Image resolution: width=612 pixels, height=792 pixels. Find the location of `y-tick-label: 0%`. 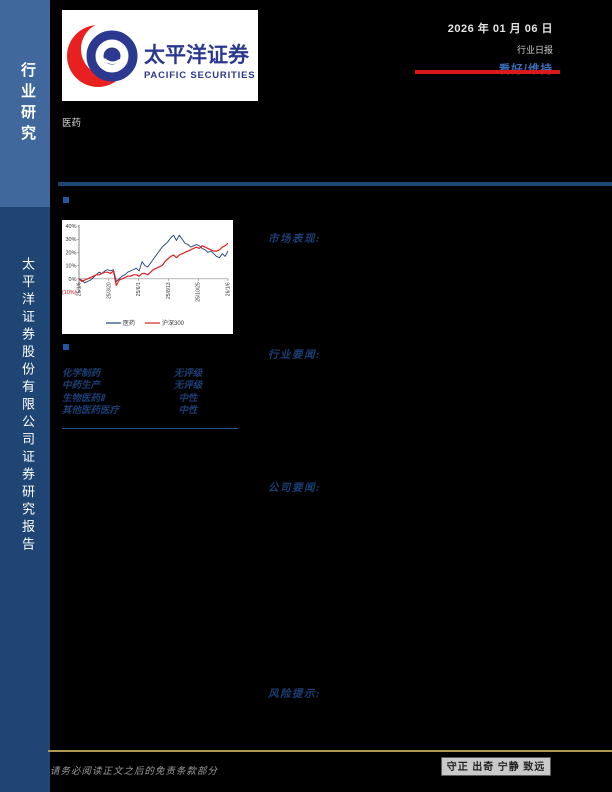

y-tick-label: 0% is located at coordinates (73, 280).